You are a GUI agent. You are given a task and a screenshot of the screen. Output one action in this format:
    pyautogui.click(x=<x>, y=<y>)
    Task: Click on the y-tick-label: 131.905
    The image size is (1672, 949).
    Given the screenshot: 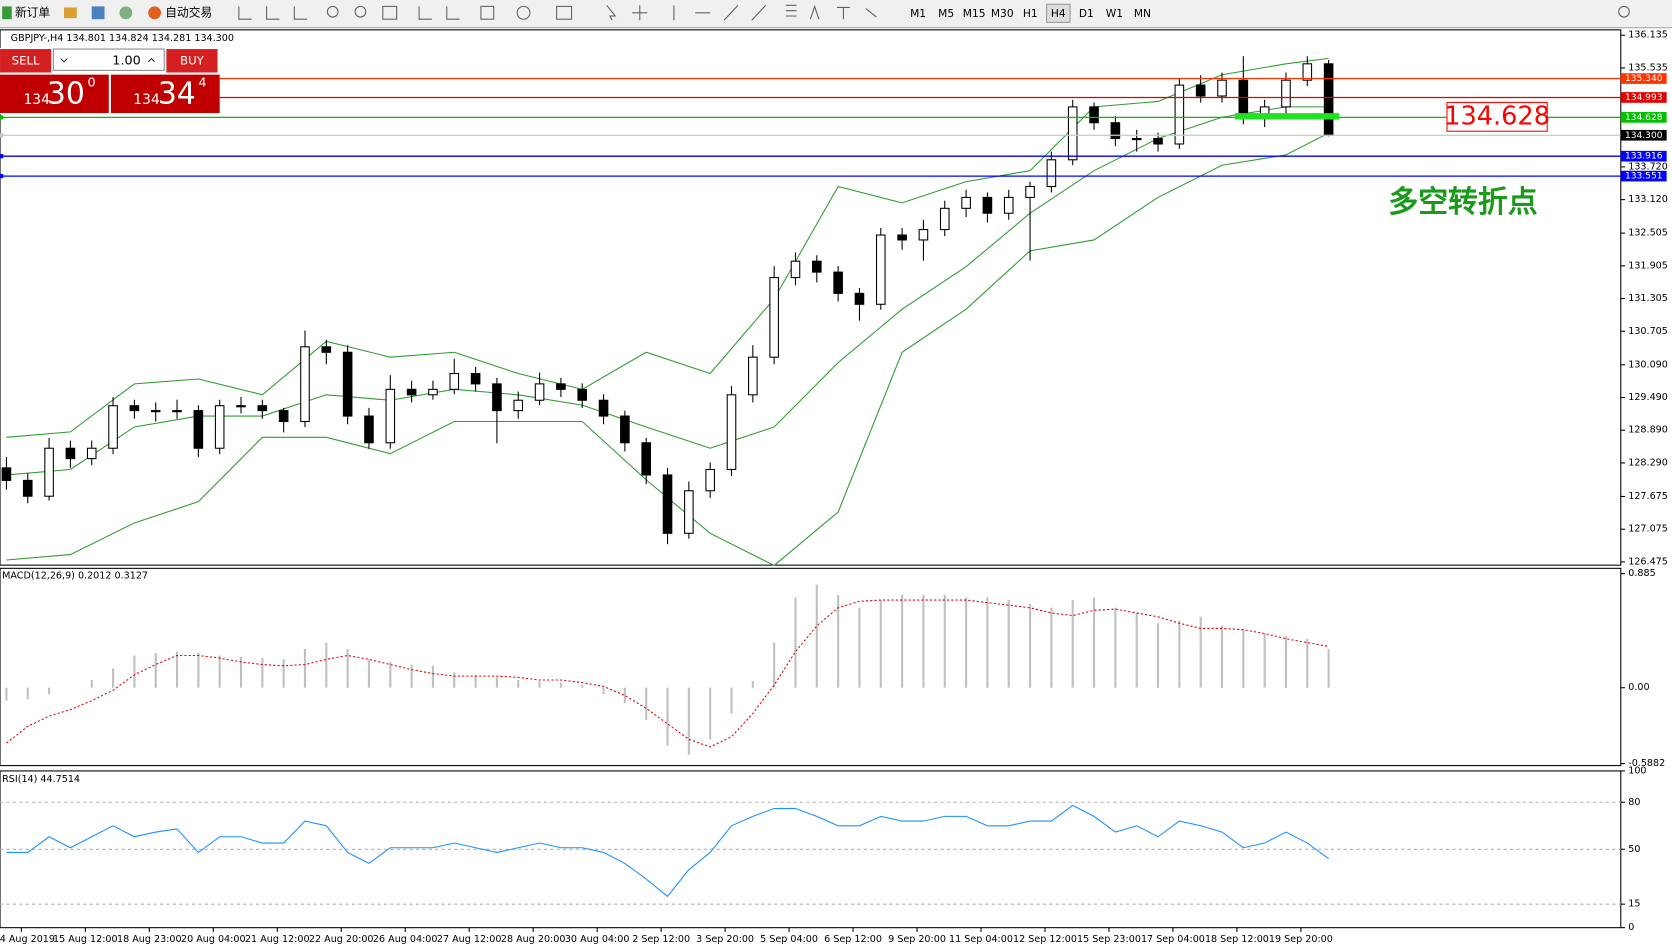 What is the action you would take?
    pyautogui.click(x=1648, y=265)
    